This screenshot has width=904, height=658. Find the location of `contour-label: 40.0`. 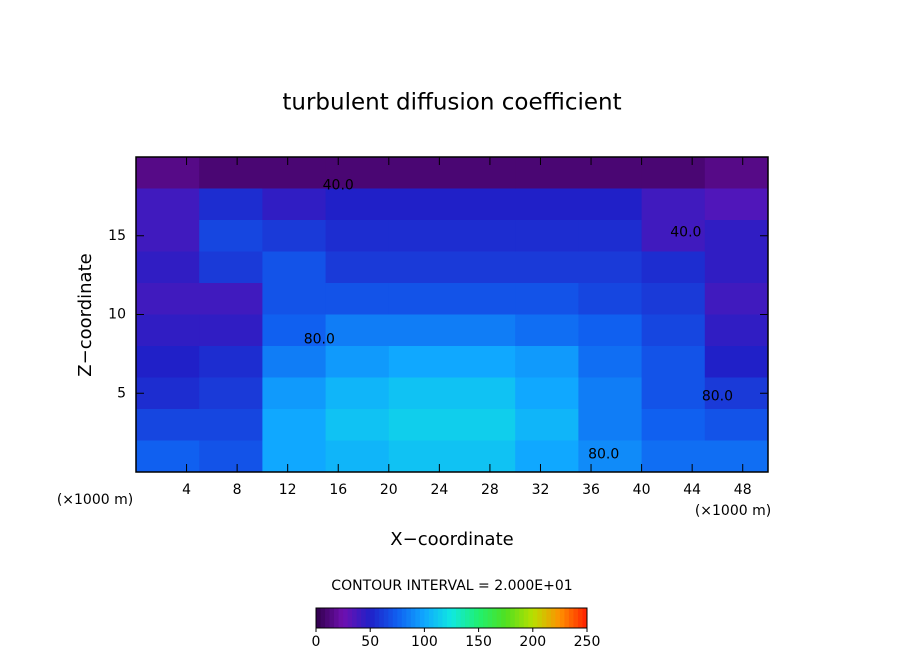

contour-label: 40.0 is located at coordinates (338, 185).